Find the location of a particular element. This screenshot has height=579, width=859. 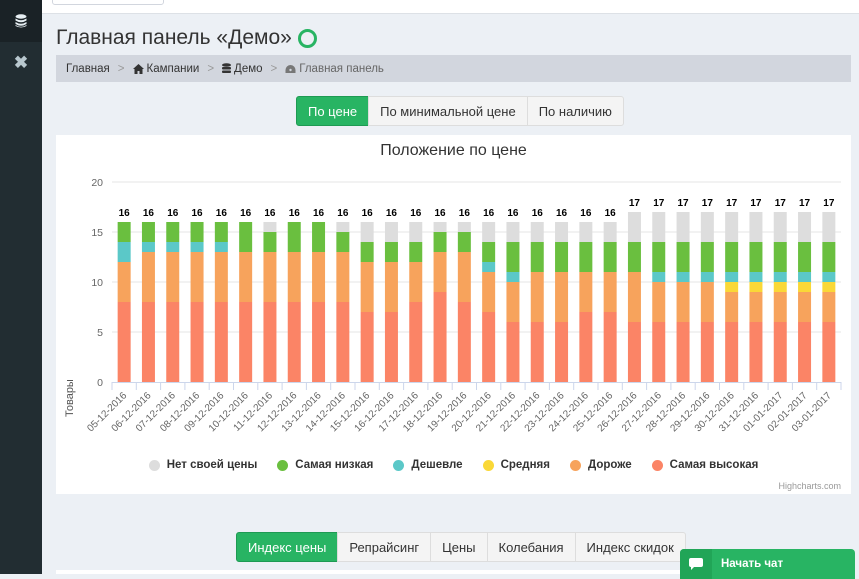

breadcrumb-home: Главная is located at coordinates (88, 68).